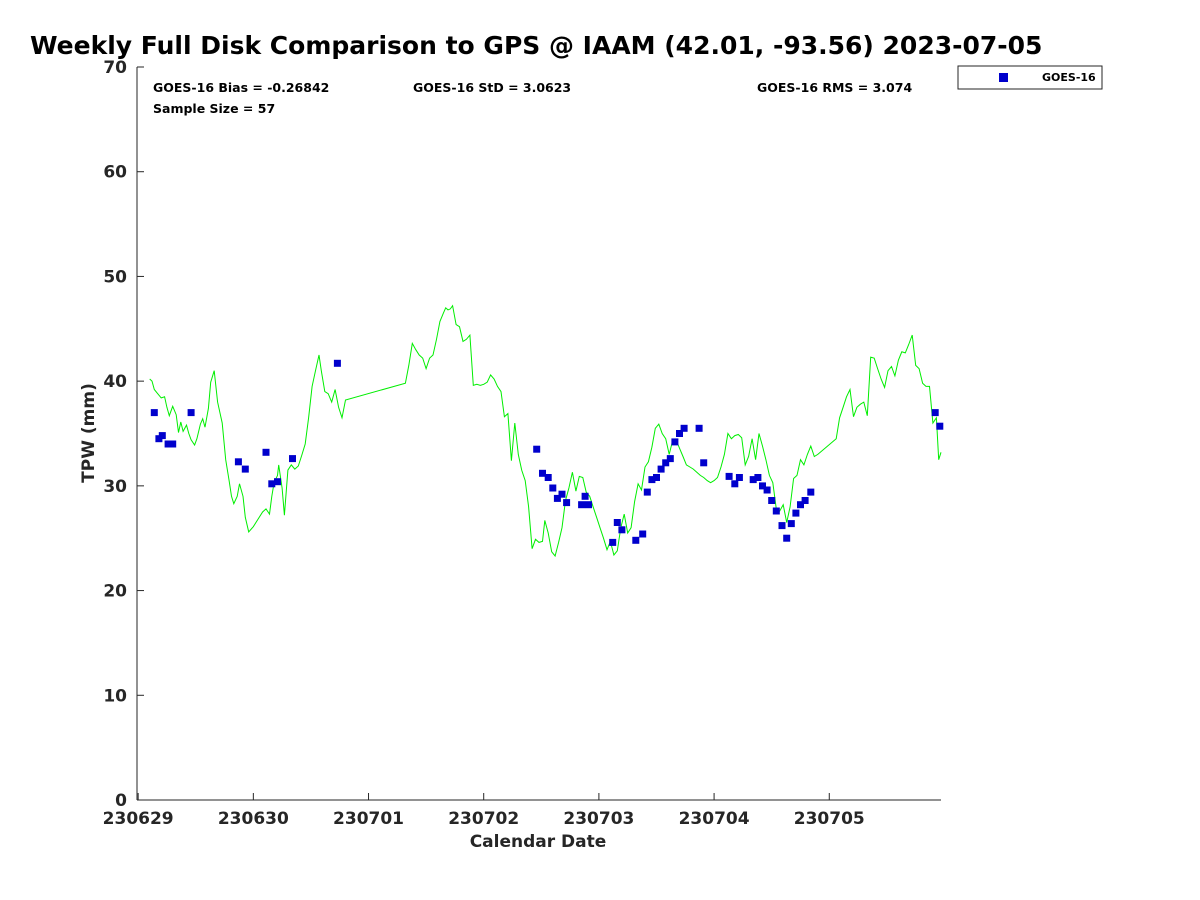  Describe the element at coordinates (115, 696) in the screenshot. I see `y-tick-label: 10` at that location.